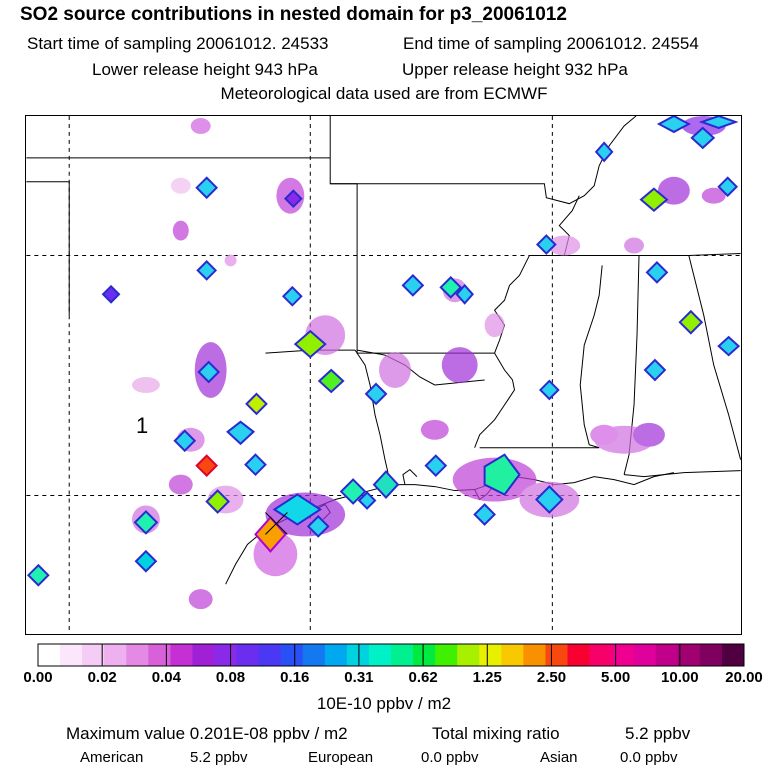 This screenshot has width=768, height=768. Describe the element at coordinates (496, 733) in the screenshot. I see `total-mixing-label: Total mixing ratio` at that location.